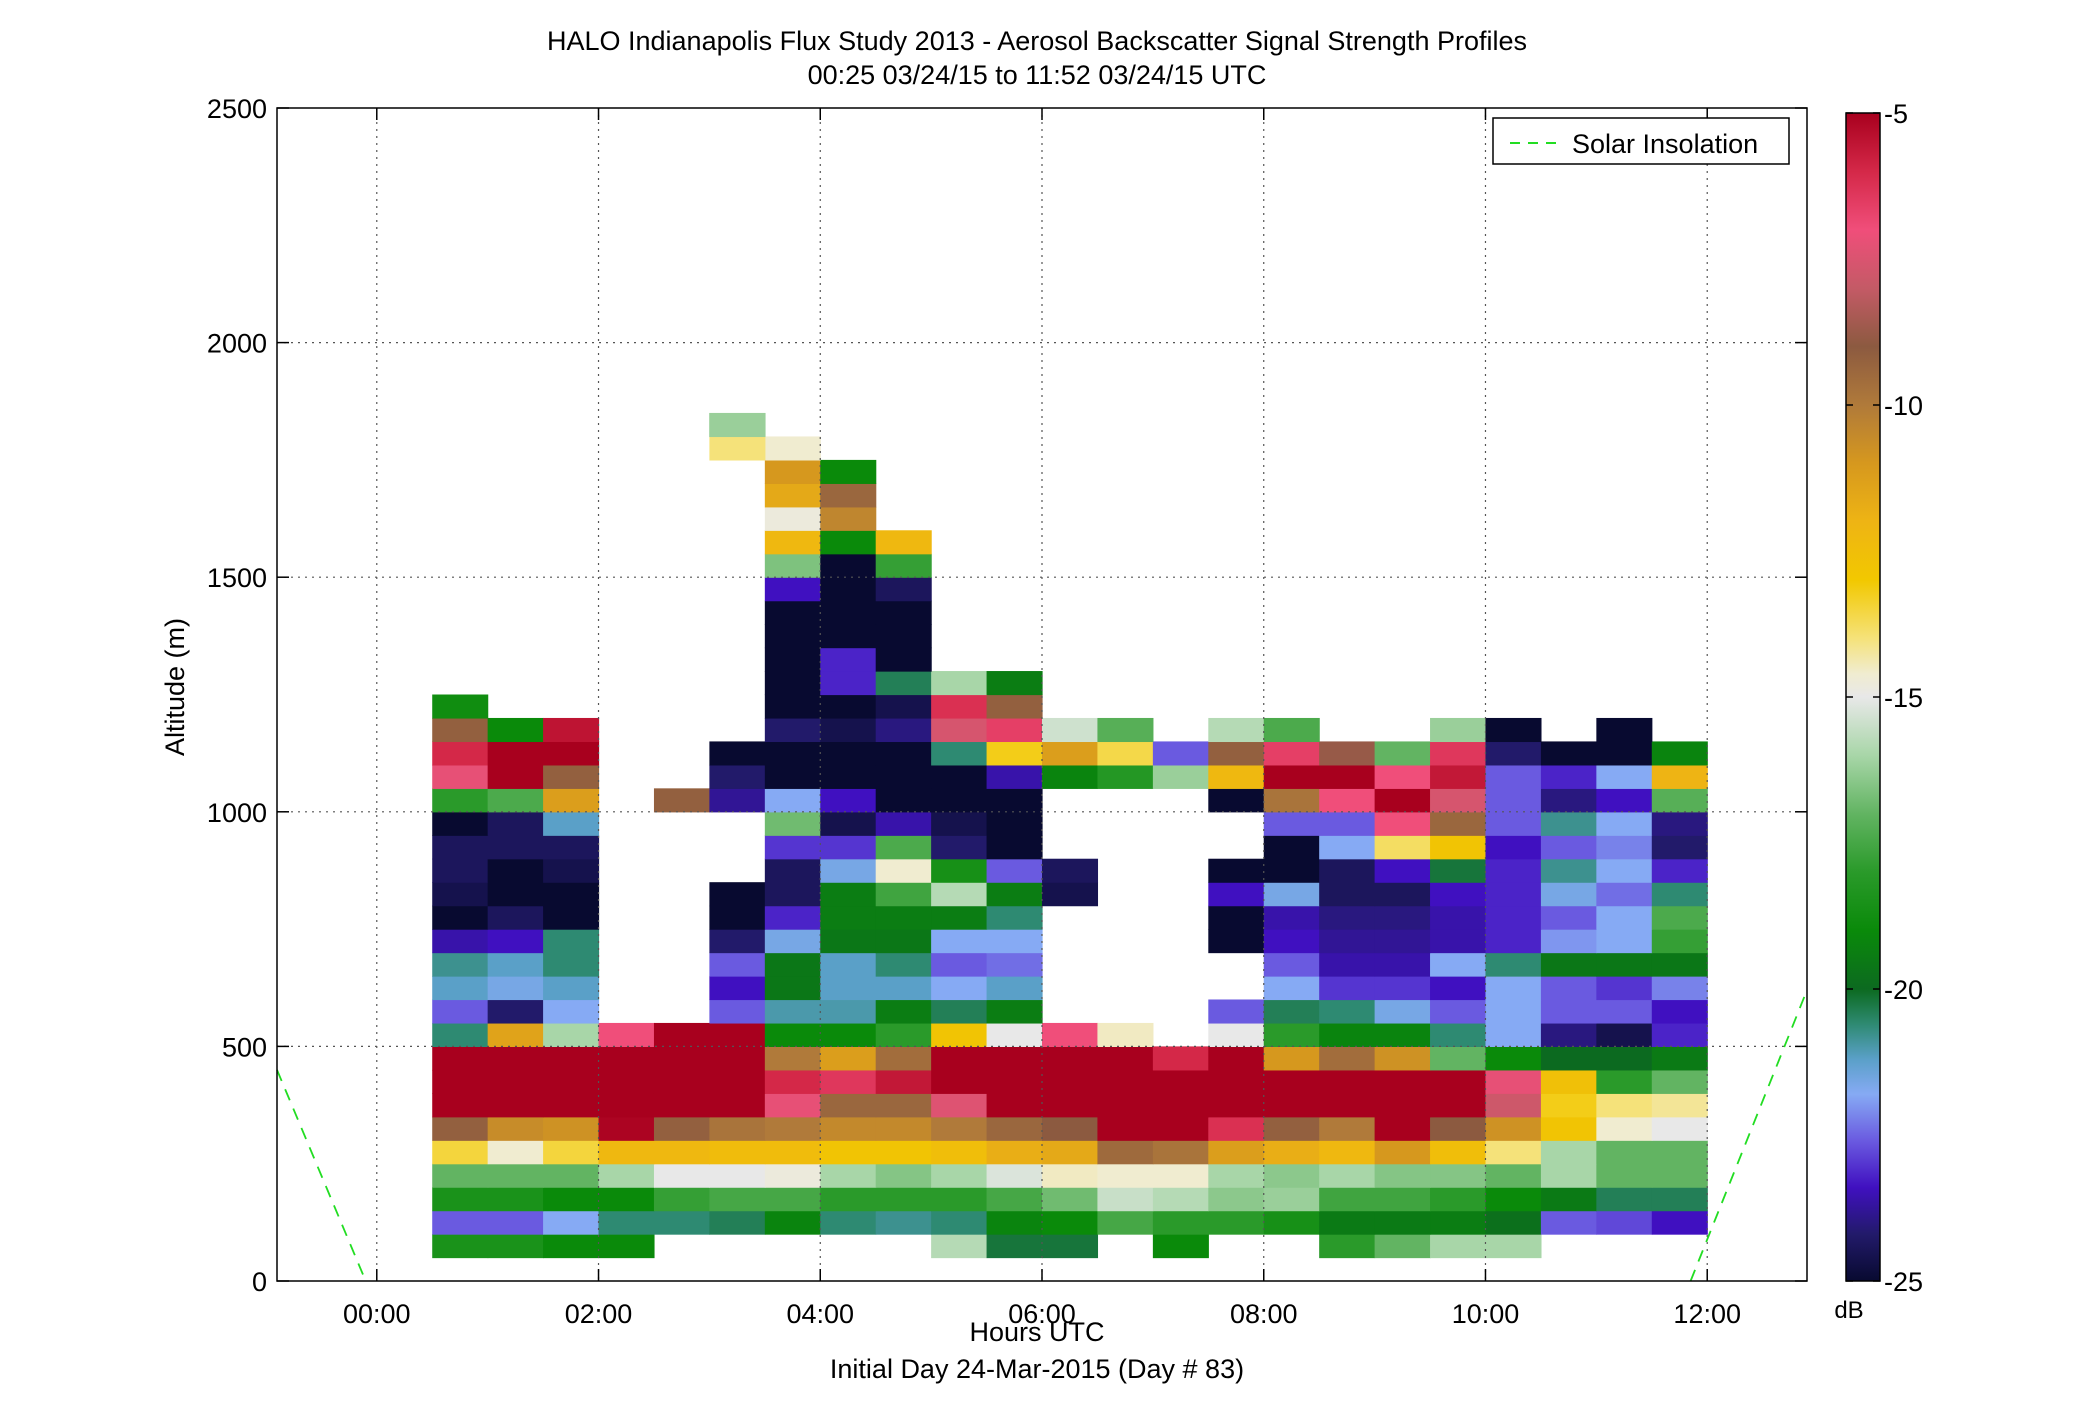 This screenshot has height=1425, width=2098. Describe the element at coordinates (237, 344) in the screenshot. I see `y-tick-label: 2000` at that location.